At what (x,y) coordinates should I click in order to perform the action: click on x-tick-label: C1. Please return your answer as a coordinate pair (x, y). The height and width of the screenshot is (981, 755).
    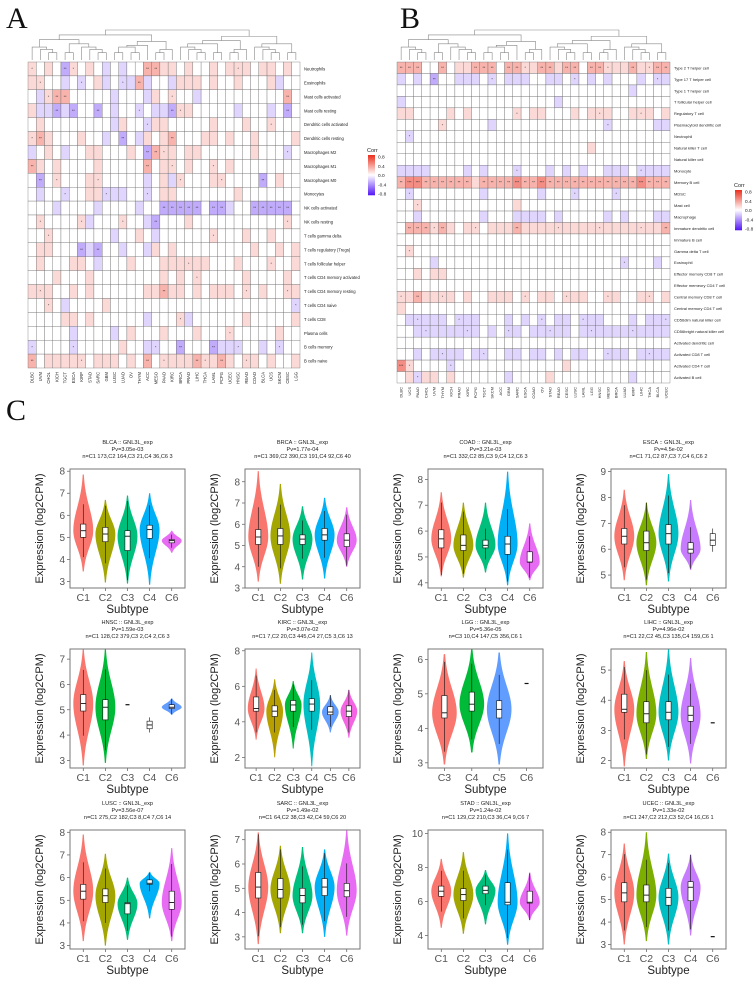
    Looking at the image, I should click on (625, 778).